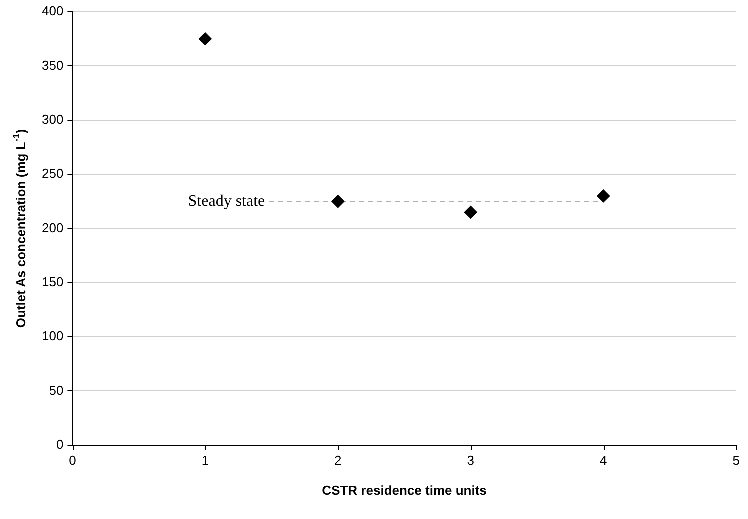 Image resolution: width=748 pixels, height=519 pixels. Describe the element at coordinates (206, 460) in the screenshot. I see `x-tick-label: 1` at that location.